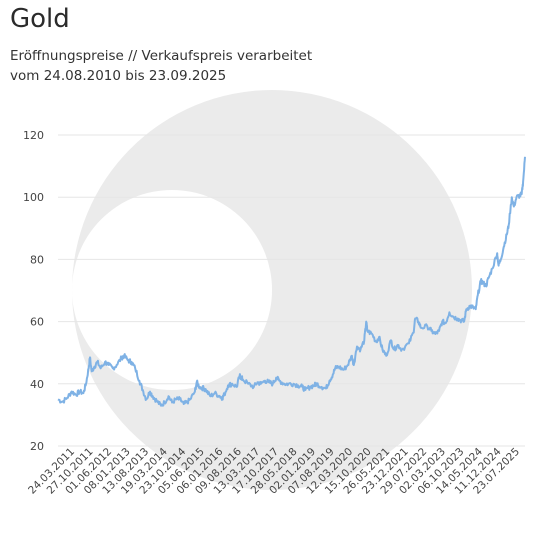 This screenshot has height=535, width=542. What do you see at coordinates (37, 384) in the screenshot?
I see `y-tick-label: 40` at bounding box center [37, 384].